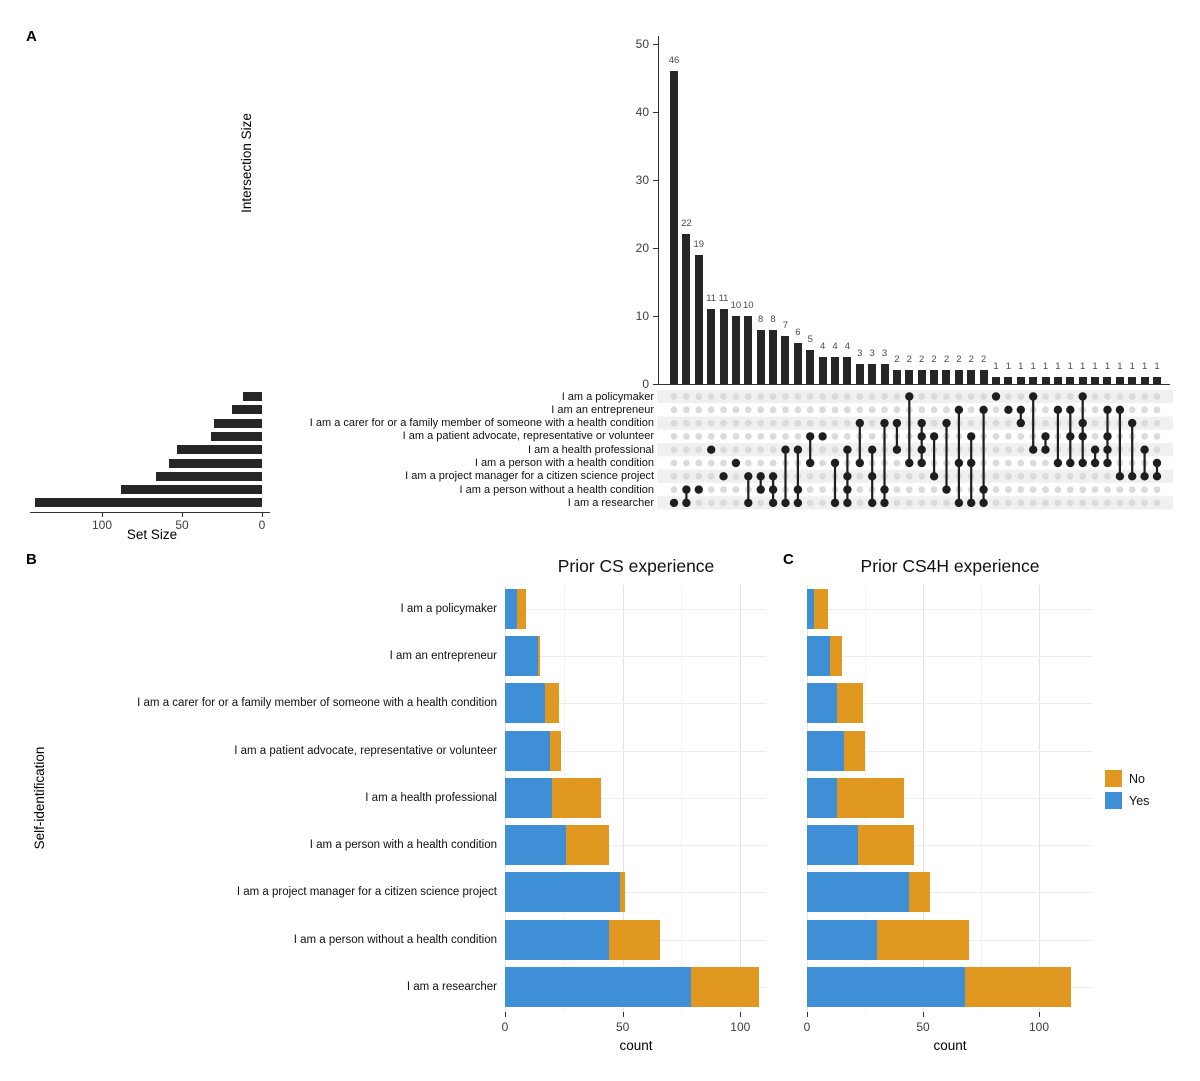 This screenshot has height=1081, width=1200. Describe the element at coordinates (788, 559) in the screenshot. I see `panel-c-label: C` at that location.